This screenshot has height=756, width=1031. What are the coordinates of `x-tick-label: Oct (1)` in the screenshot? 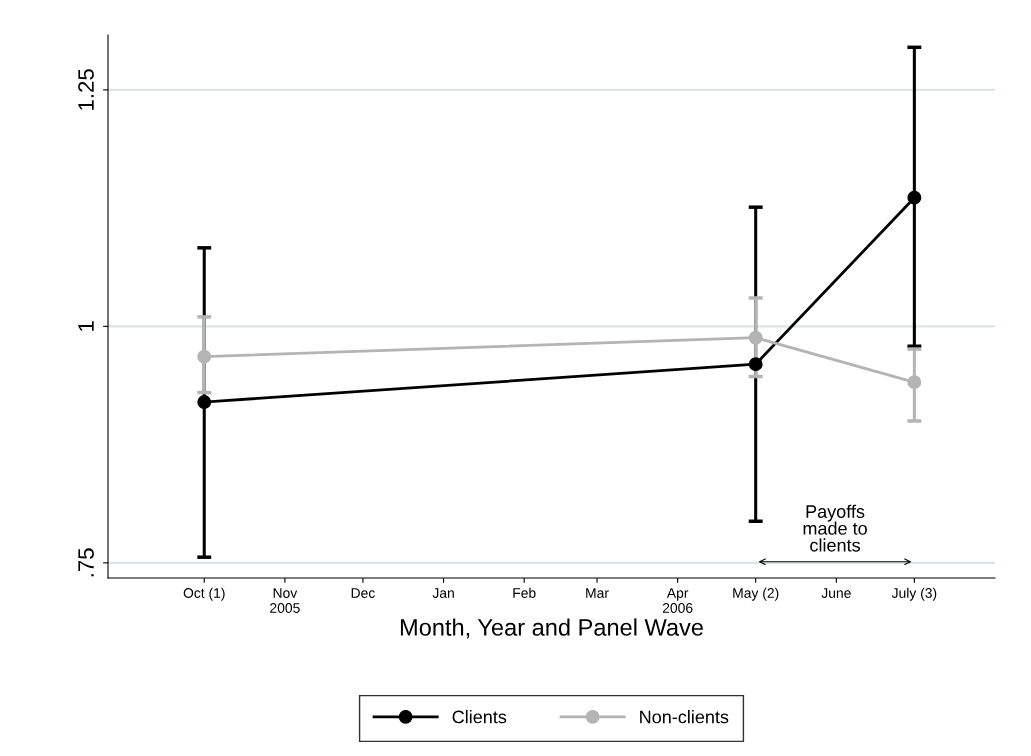 It's located at (204, 594).